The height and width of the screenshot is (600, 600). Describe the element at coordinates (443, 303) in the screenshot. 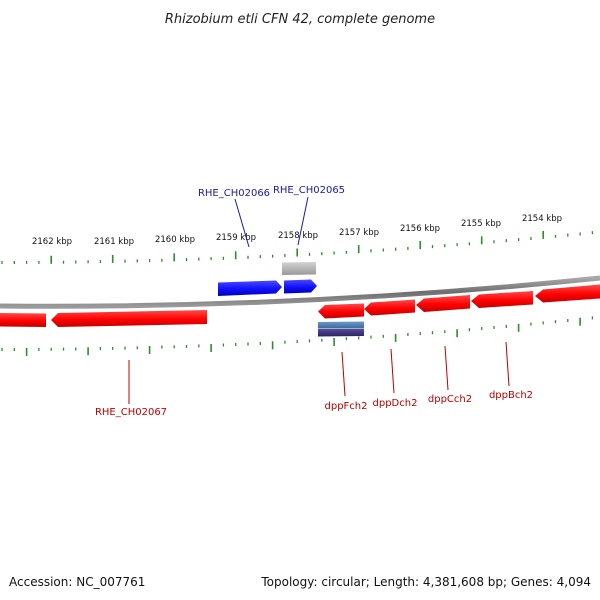

I see `gene-arrow-dppc` at that location.